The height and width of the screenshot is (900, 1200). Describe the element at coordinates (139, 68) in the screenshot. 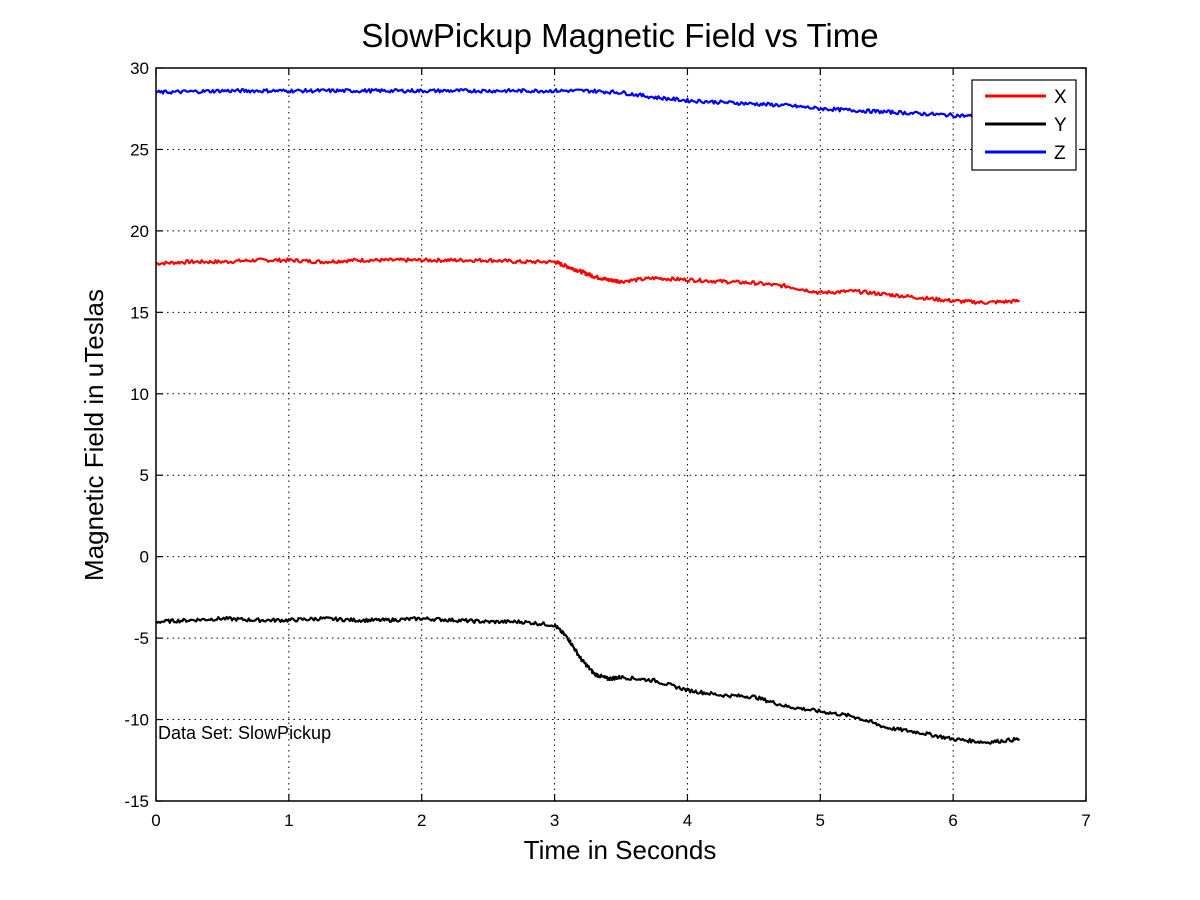

I see `y-tick-label: 30` at that location.